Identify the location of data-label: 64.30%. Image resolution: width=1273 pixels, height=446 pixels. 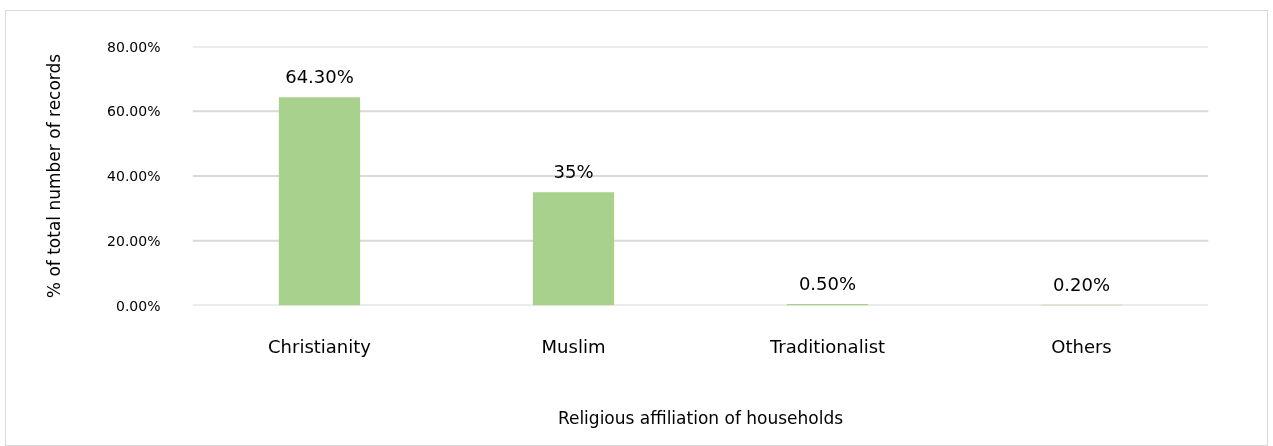
(319, 77).